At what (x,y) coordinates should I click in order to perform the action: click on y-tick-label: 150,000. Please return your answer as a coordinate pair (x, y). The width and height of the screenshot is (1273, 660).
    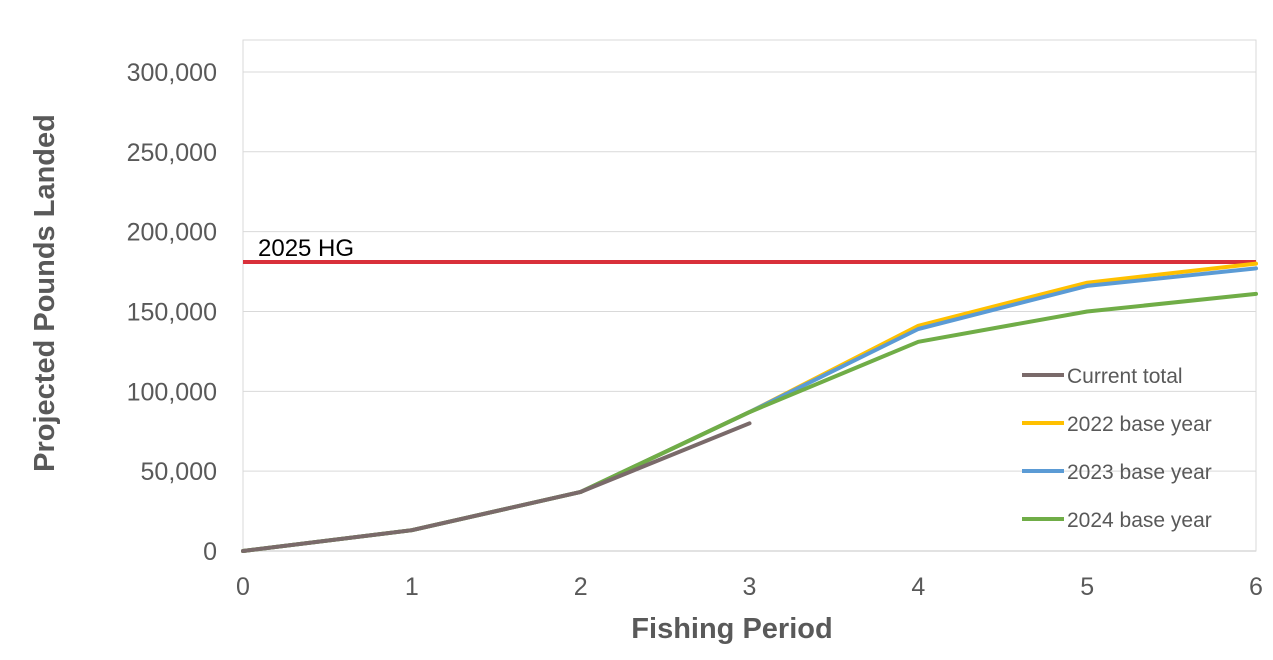
    Looking at the image, I should click on (172, 312).